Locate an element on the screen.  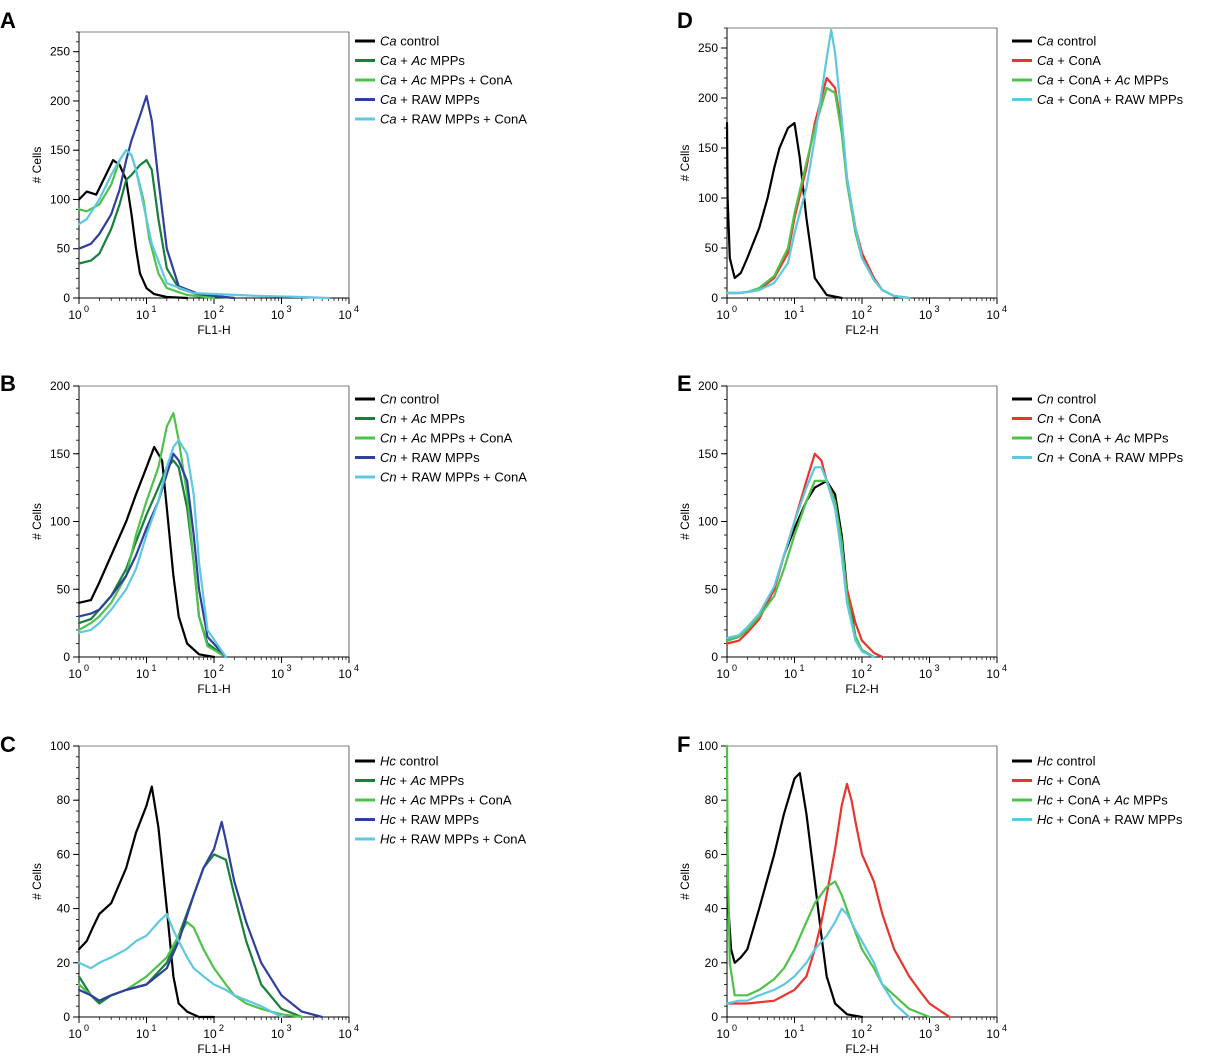
panel-letter: C is located at coordinates (8, 744).